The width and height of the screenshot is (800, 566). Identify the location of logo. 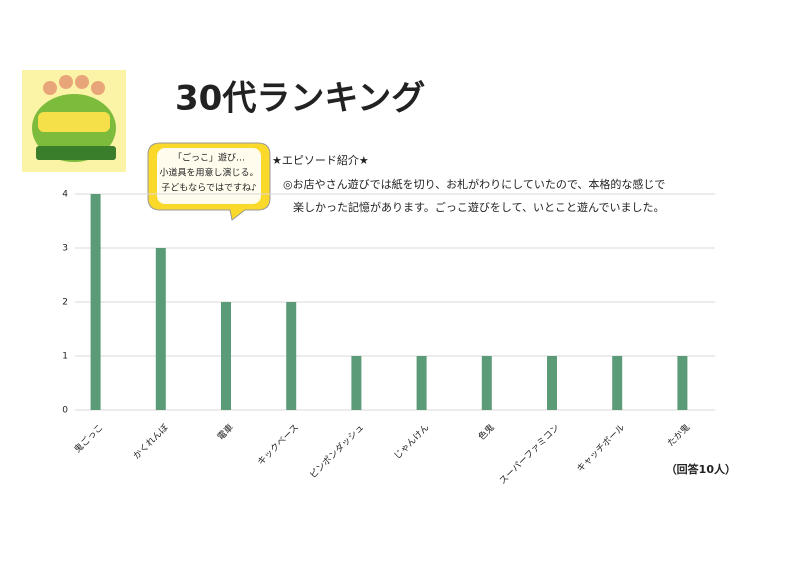
(74, 121).